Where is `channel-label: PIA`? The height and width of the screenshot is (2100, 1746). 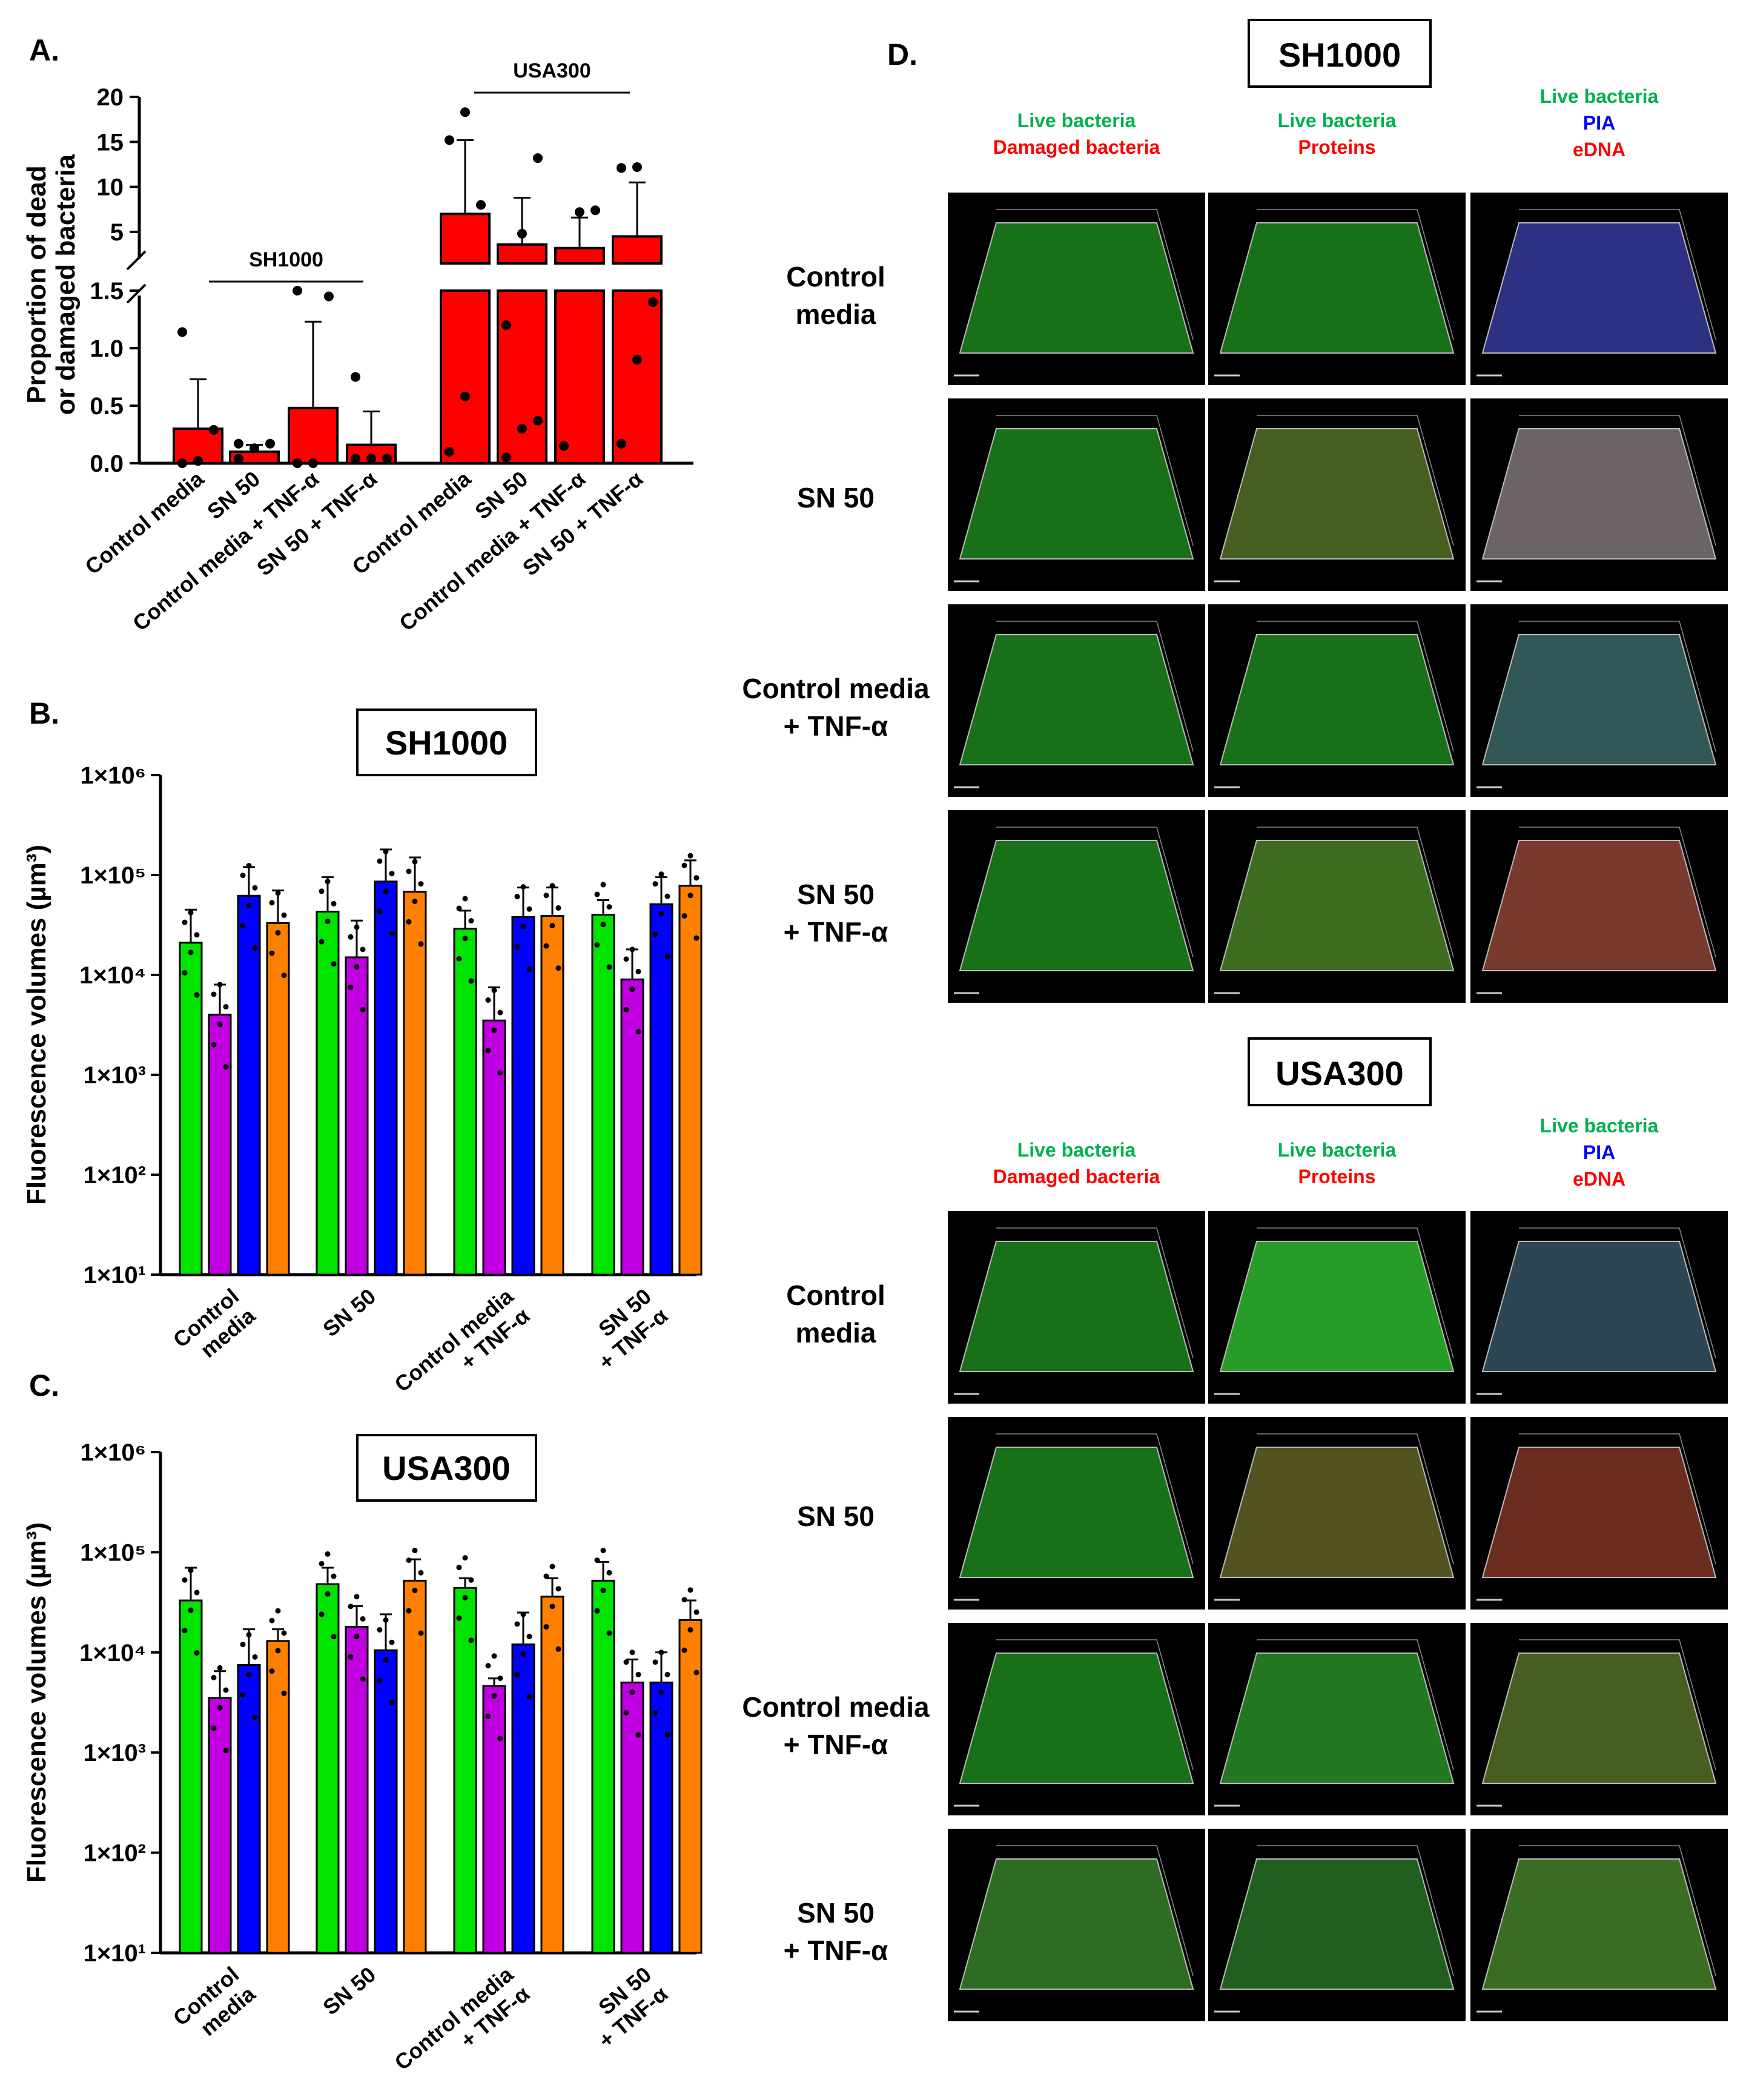
channel-label: PIA is located at coordinates (1599, 123).